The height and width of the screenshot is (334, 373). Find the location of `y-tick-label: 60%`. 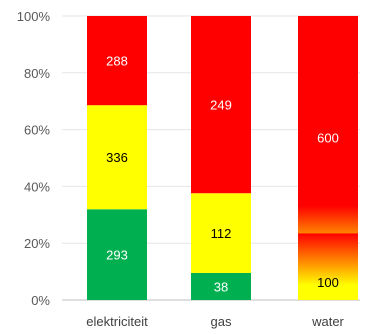

y-tick-label: 60% is located at coordinates (37, 130).